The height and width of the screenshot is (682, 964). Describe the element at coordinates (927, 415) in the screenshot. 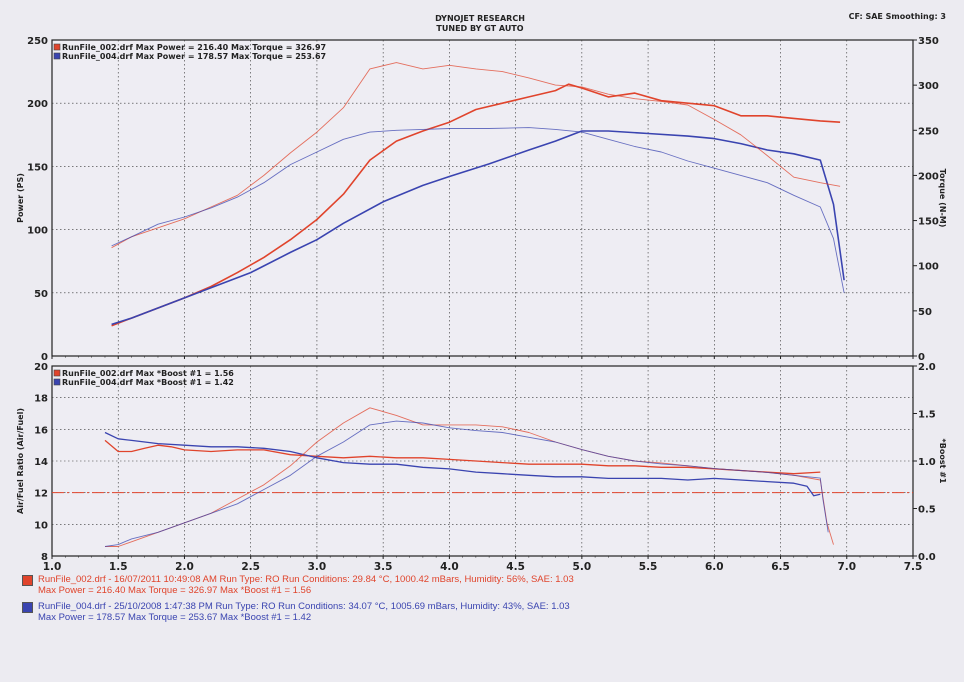

I see `y-right-tick-label: 1.5` at that location.